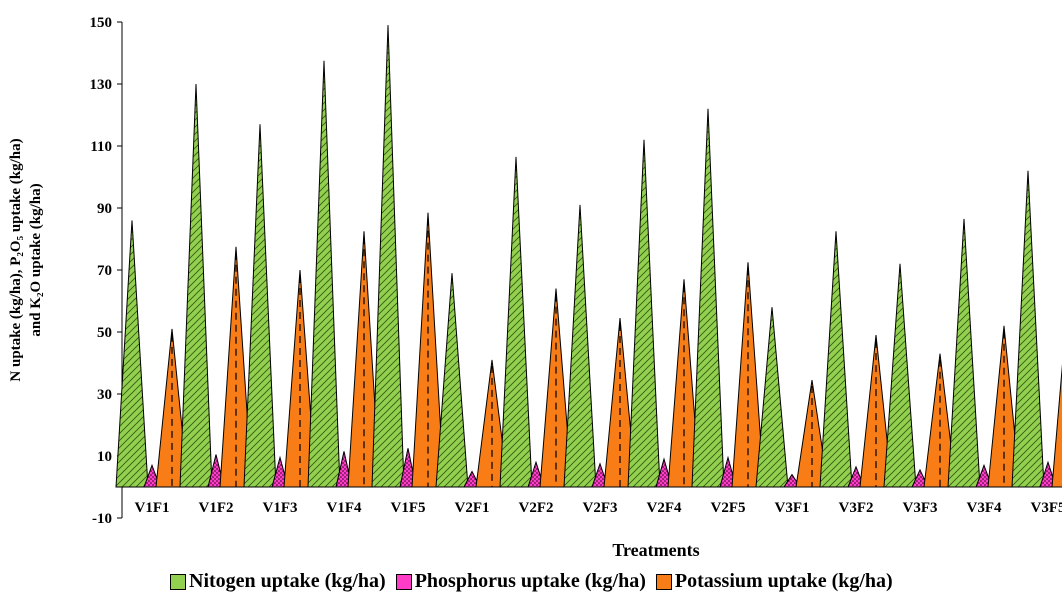 The image size is (1062, 606). Describe the element at coordinates (664, 472) in the screenshot. I see `bar-phosphorus-v2f4` at that location.